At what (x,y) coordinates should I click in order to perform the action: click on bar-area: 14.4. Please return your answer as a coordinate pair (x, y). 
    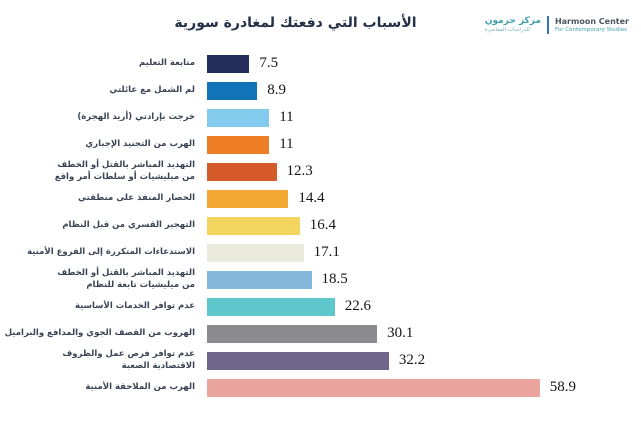
    Looking at the image, I should click on (424, 198).